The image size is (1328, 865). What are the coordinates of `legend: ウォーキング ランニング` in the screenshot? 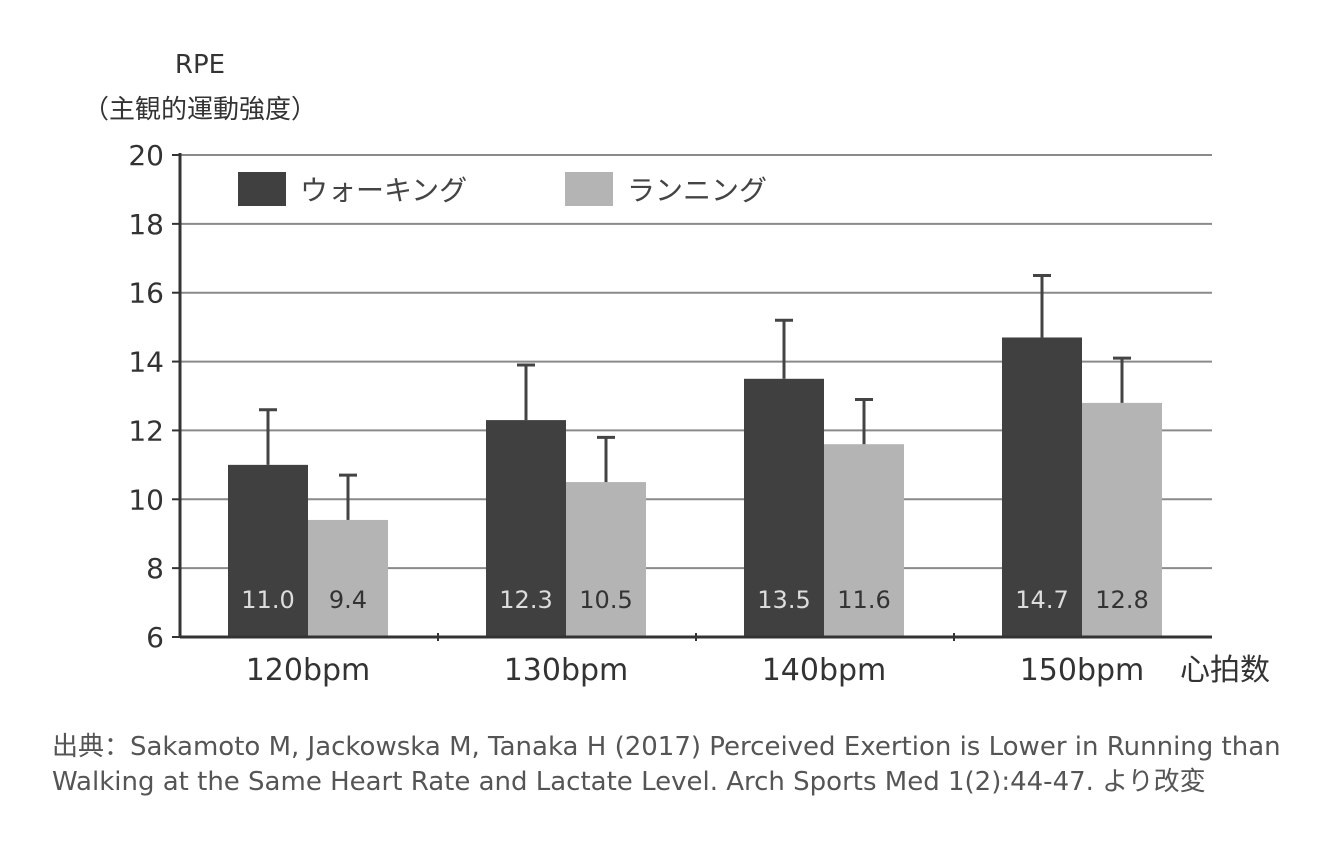 It's located at (502, 189).